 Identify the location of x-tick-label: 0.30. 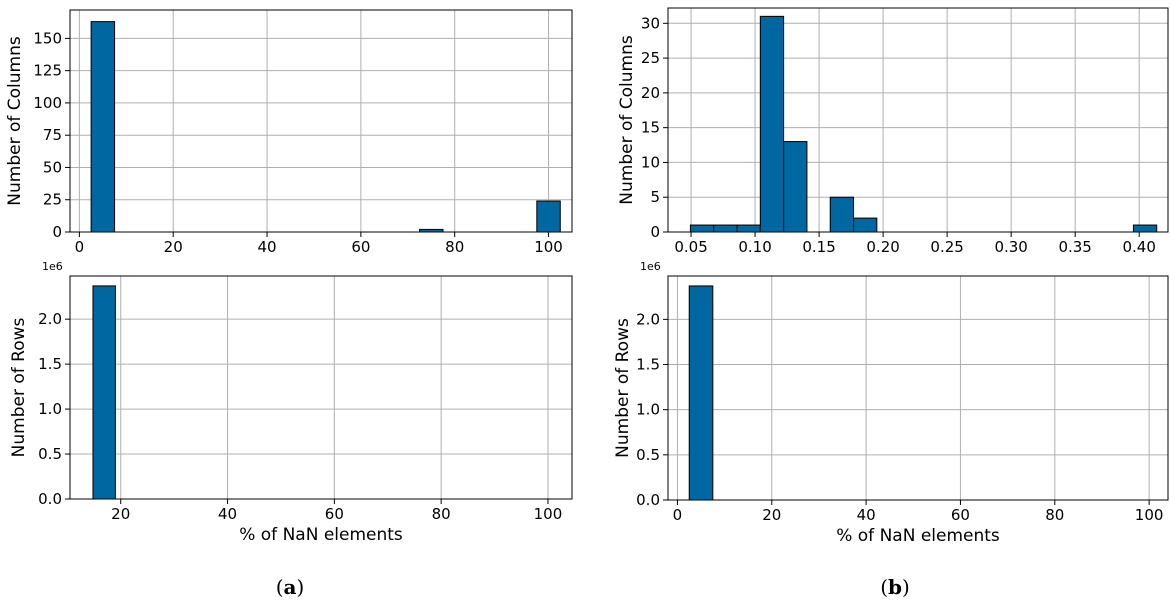
(1010, 247).